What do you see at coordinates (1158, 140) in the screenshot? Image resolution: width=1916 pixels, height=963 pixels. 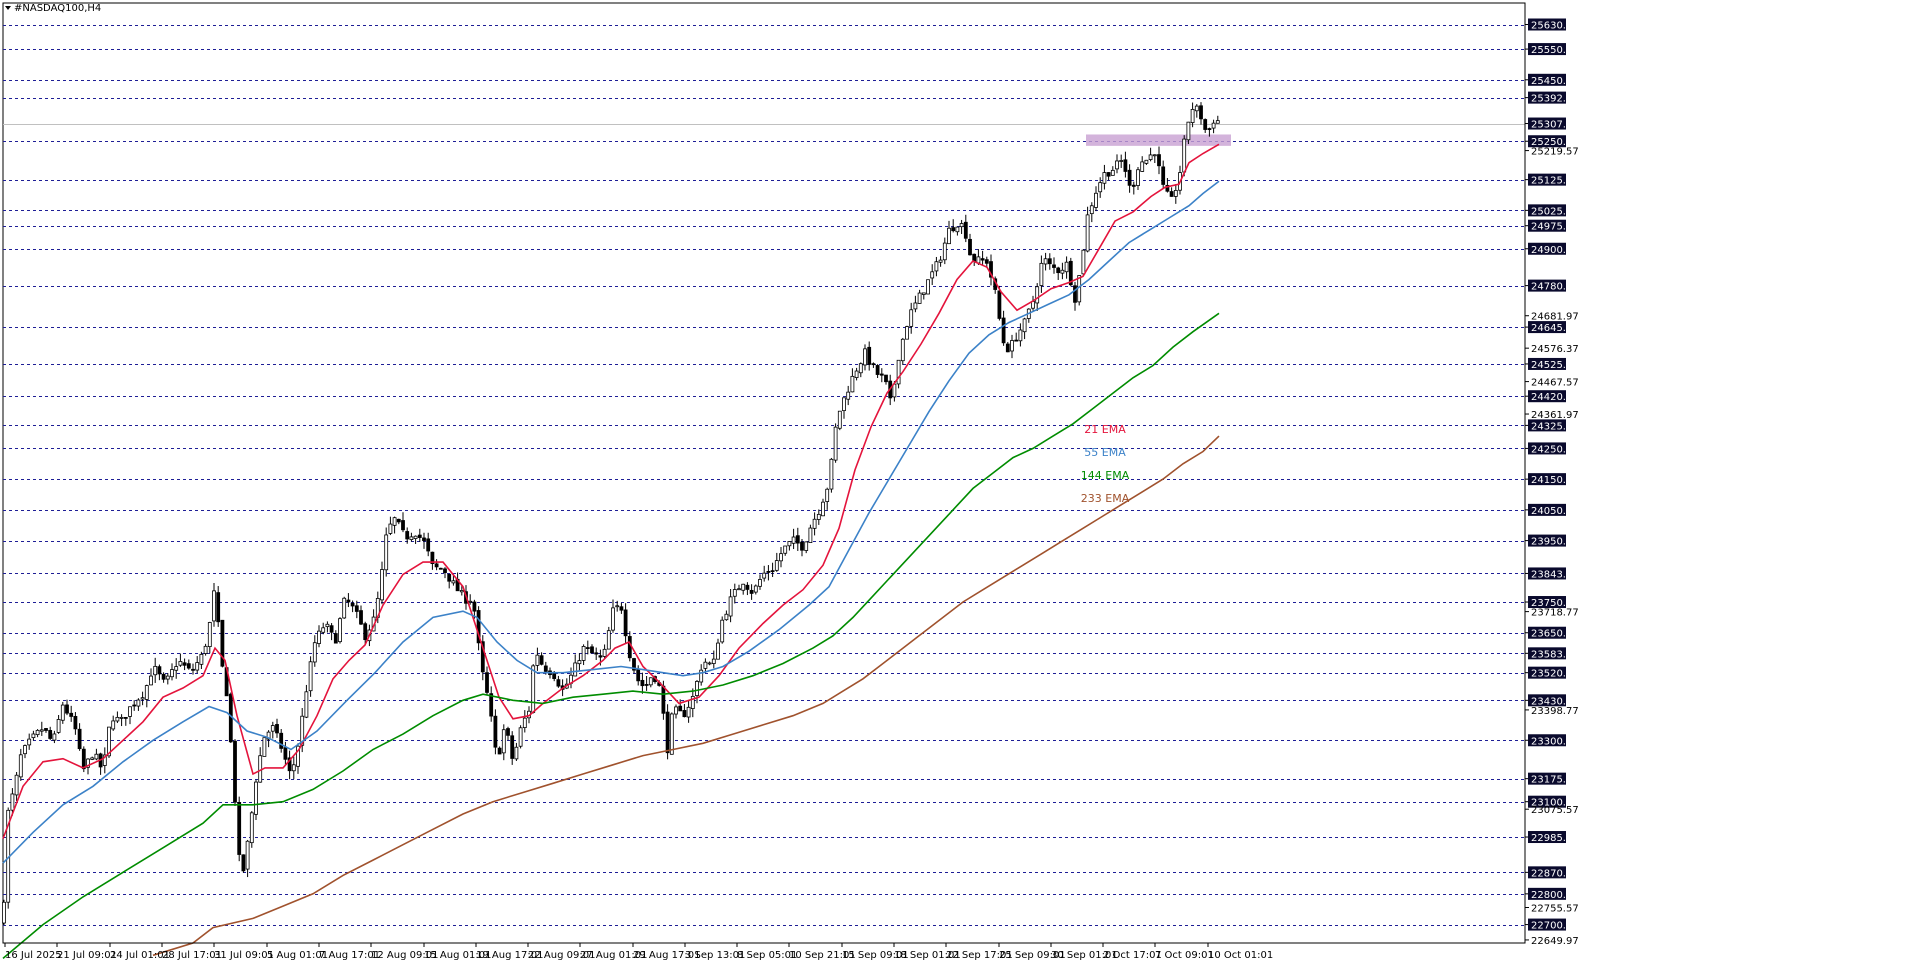 I see `resistance-zone` at bounding box center [1158, 140].